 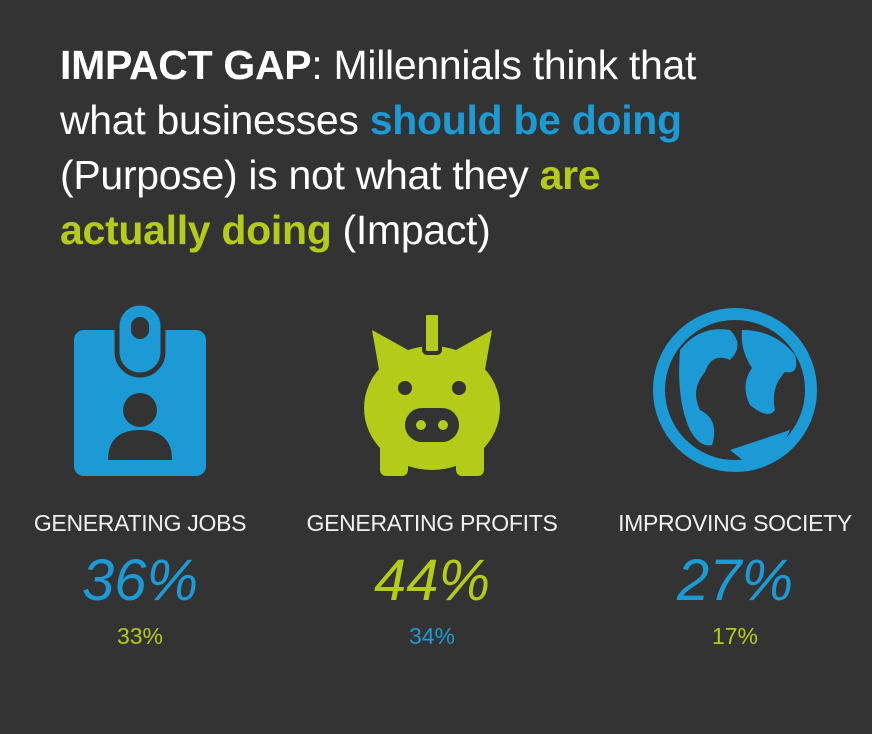 I want to click on title-part: actually doing, so click(x=196, y=230).